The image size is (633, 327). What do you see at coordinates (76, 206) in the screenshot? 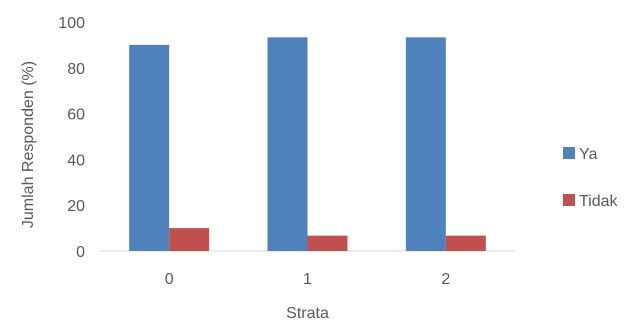
I see `y-tick-label: 20` at bounding box center [76, 206].